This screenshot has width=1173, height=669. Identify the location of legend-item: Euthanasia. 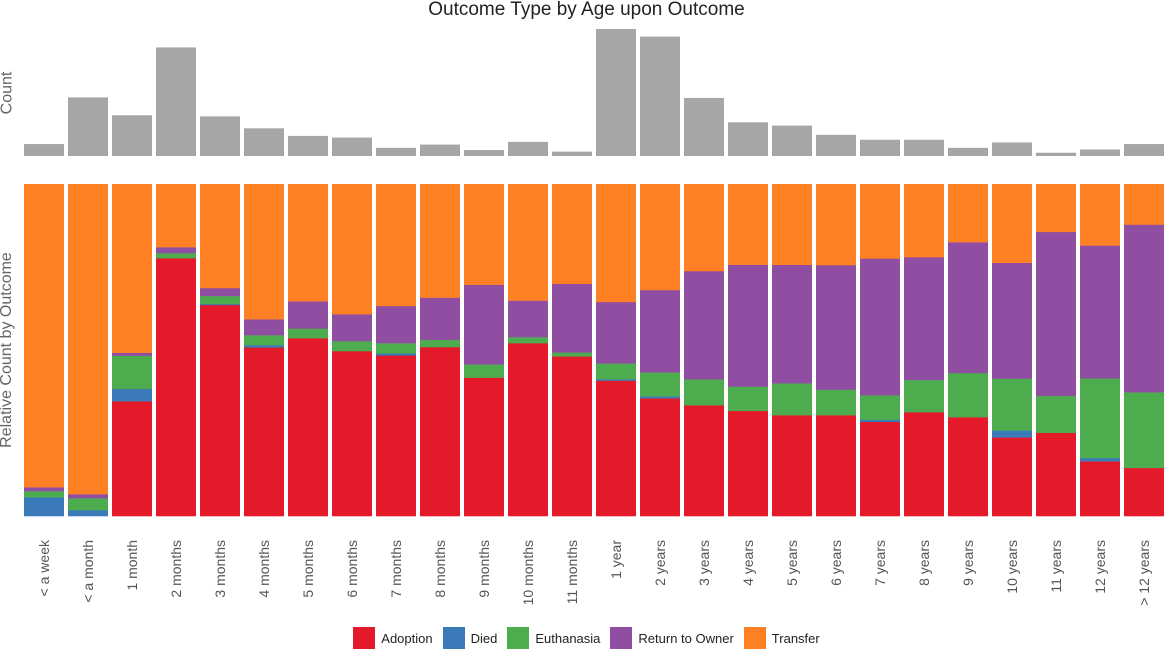
(553, 638).